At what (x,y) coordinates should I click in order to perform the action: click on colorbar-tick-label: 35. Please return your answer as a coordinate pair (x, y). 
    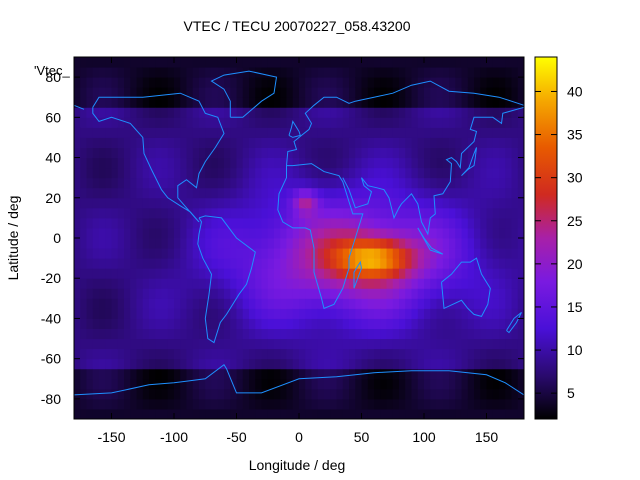
    Looking at the image, I should click on (575, 135).